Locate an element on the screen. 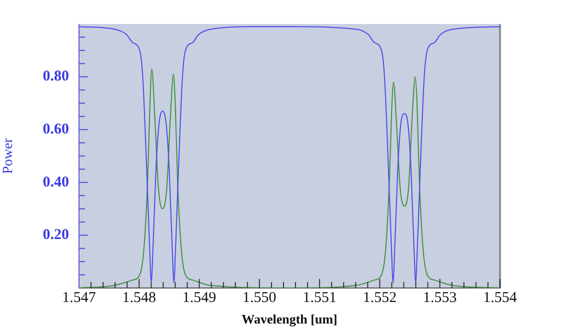 The width and height of the screenshot is (567, 328). y-tick-label: 0.80 is located at coordinates (55, 76).